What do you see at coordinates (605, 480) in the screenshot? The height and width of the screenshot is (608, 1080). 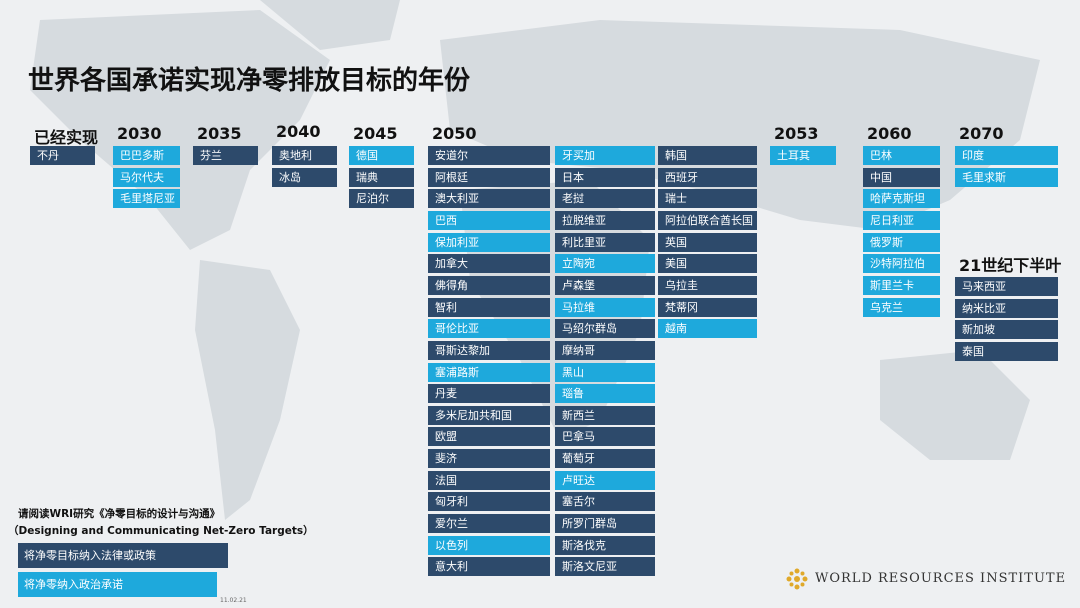 I see `country-box: 卢旺达` at bounding box center [605, 480].